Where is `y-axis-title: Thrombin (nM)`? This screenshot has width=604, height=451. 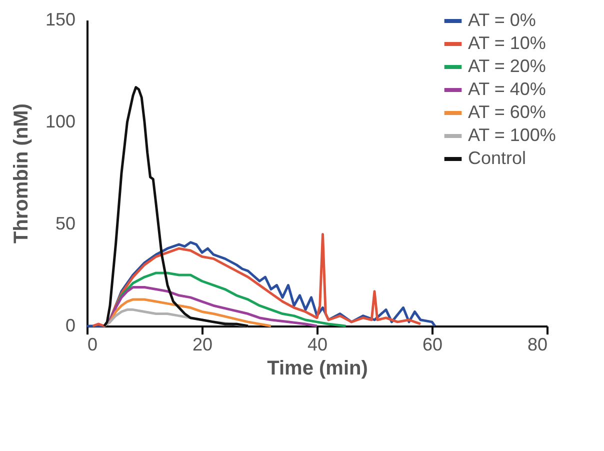
y-axis-title: Thrombin (nM) is located at coordinates (21, 174).